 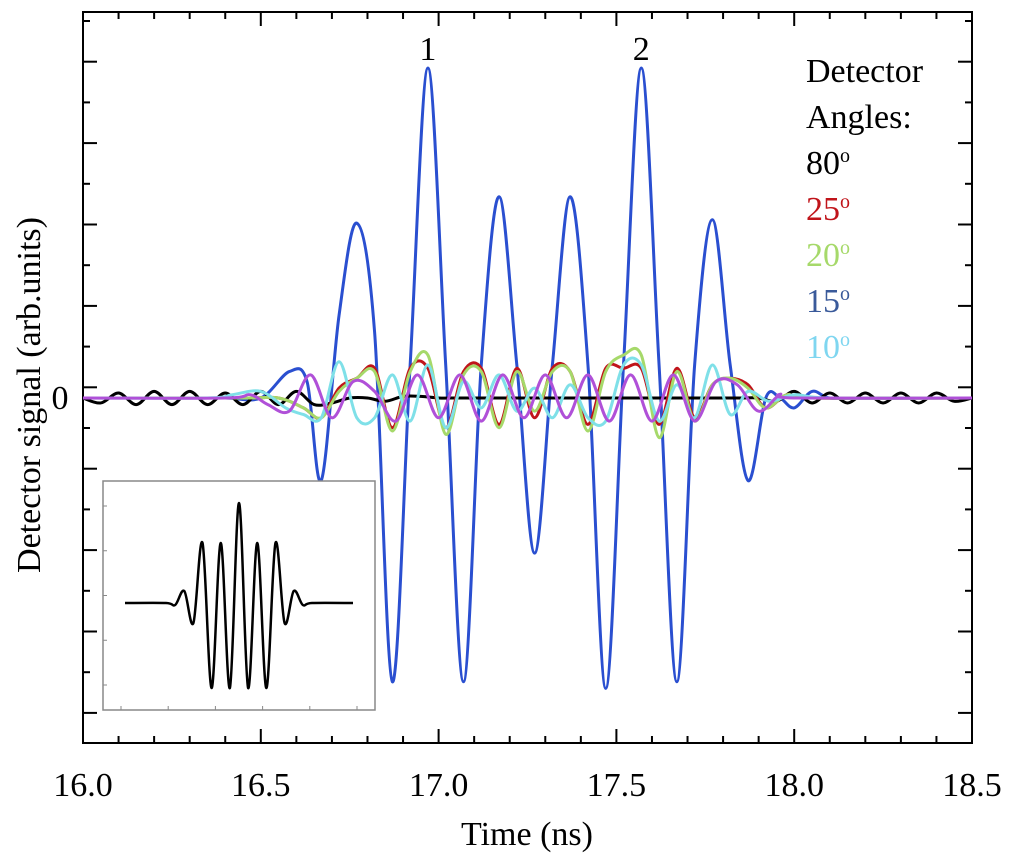 What do you see at coordinates (823, 209) in the screenshot?
I see `legend-entry-value: 25` at bounding box center [823, 209].